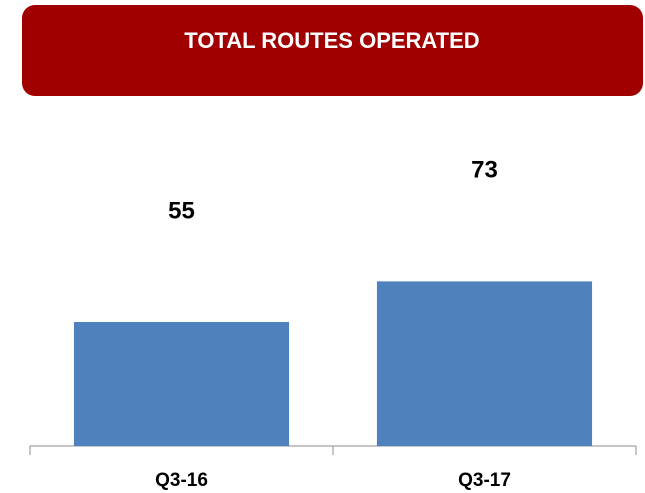  What do you see at coordinates (484, 170) in the screenshot?
I see `data-label: 73` at bounding box center [484, 170].